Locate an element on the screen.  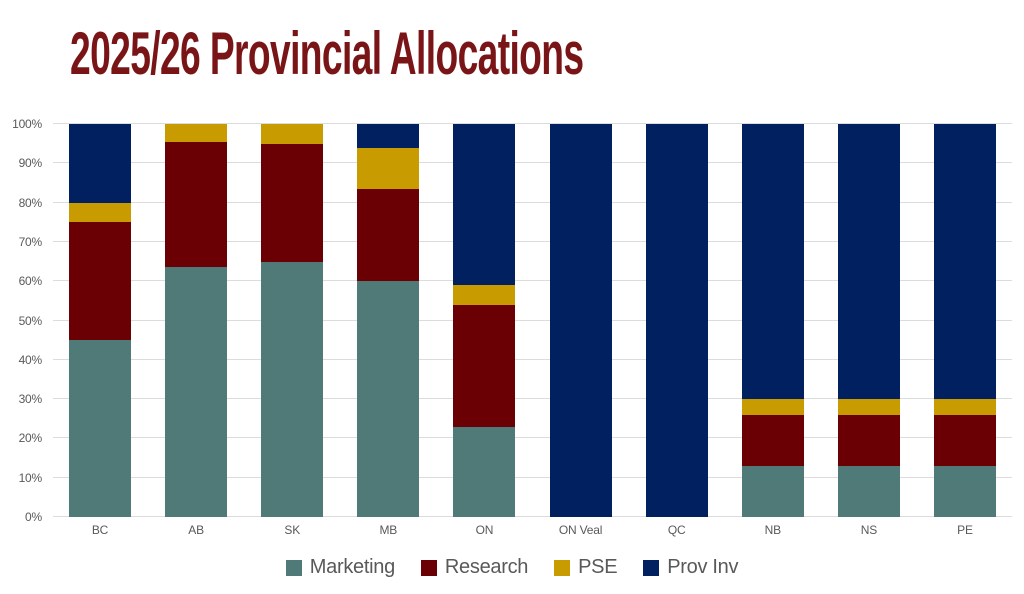
bar-qc is located at coordinates (676, 320).